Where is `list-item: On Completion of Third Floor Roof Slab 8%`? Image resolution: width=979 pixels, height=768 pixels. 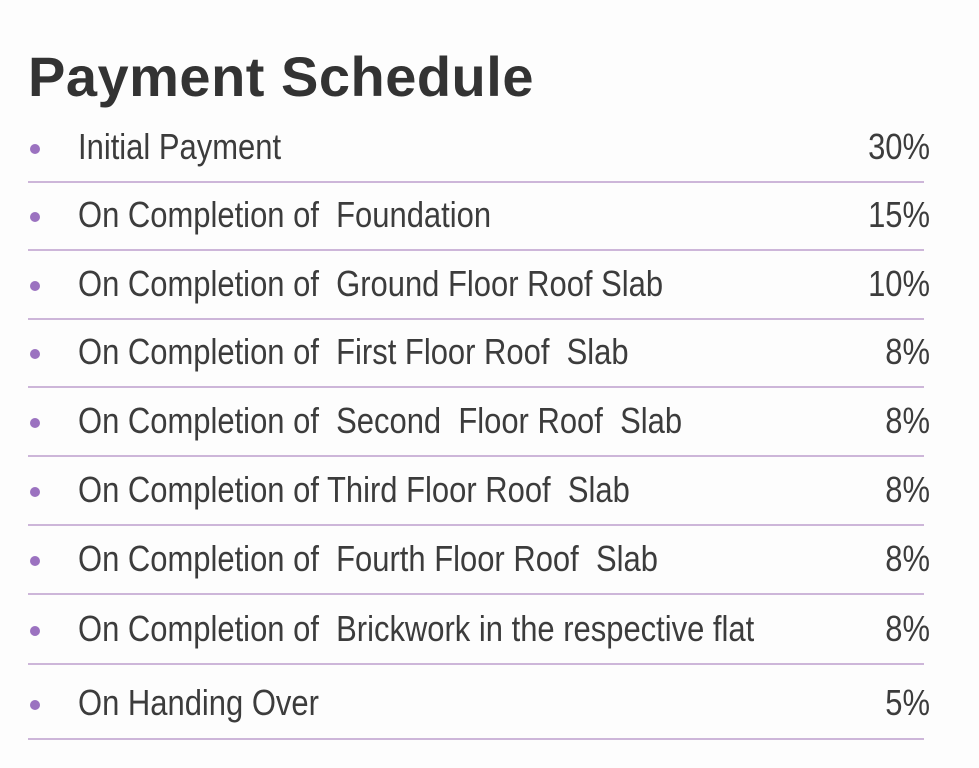 list-item: On Completion of Third Floor Roof Slab 8% is located at coordinates (479, 491).